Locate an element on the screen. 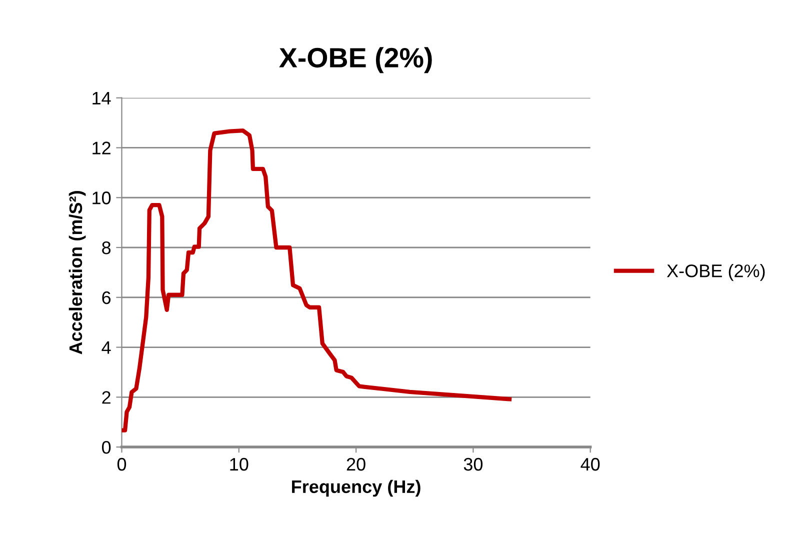 This screenshot has width=801, height=556. y-axis-title: Acceleration (m/S²) is located at coordinates (77, 272).